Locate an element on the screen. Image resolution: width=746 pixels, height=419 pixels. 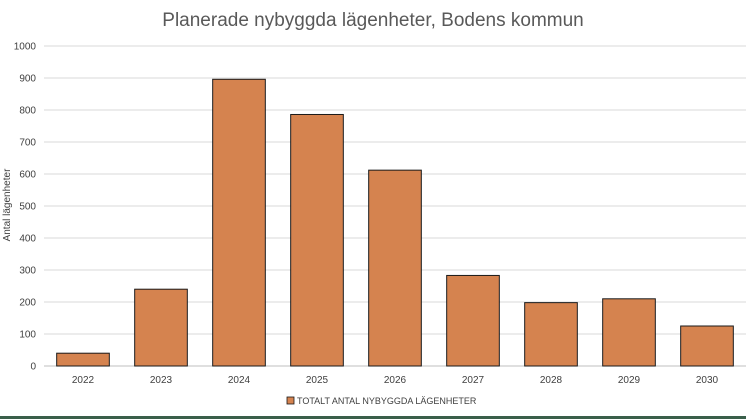
x-tick-label: 2027 is located at coordinates (473, 380).